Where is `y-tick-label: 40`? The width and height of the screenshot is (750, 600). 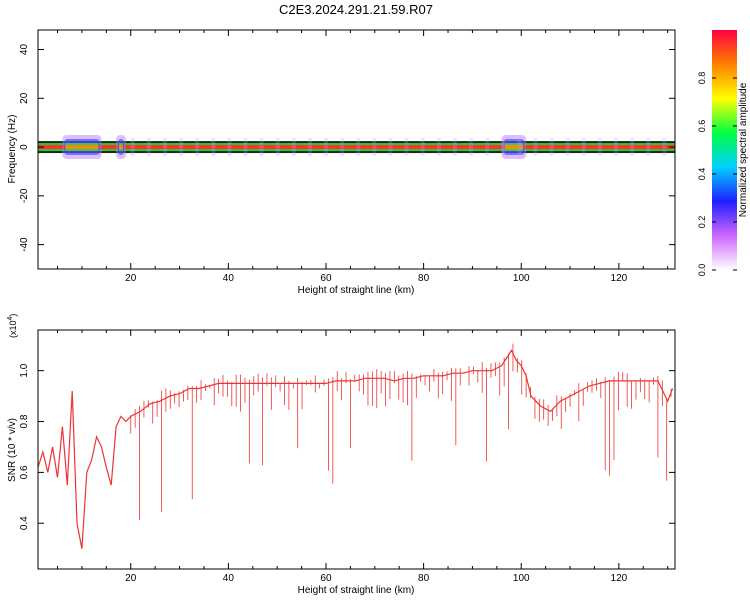
y-tick-label: 40 is located at coordinates (24, 50).